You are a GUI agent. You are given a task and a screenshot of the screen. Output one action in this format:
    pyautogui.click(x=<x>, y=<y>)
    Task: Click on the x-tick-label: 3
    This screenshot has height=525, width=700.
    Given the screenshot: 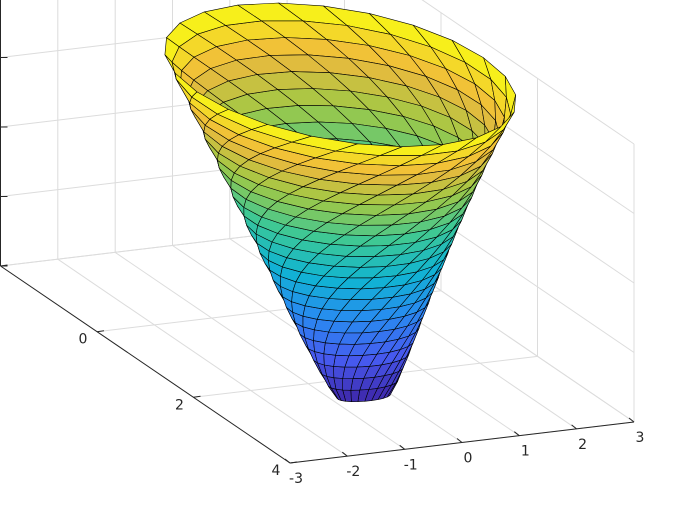 What is the action you would take?
    pyautogui.click(x=640, y=438)
    